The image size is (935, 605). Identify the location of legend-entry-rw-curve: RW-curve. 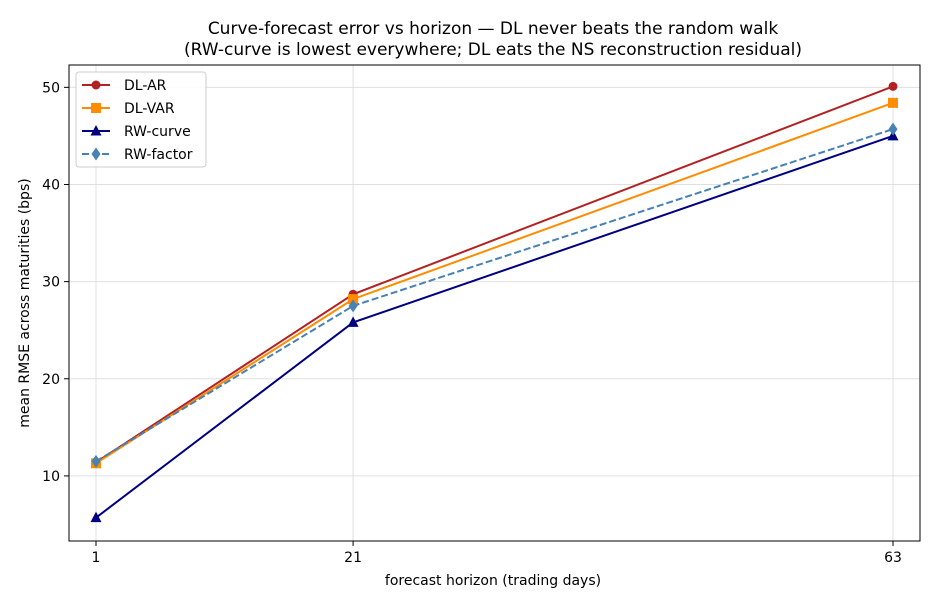
(136, 132).